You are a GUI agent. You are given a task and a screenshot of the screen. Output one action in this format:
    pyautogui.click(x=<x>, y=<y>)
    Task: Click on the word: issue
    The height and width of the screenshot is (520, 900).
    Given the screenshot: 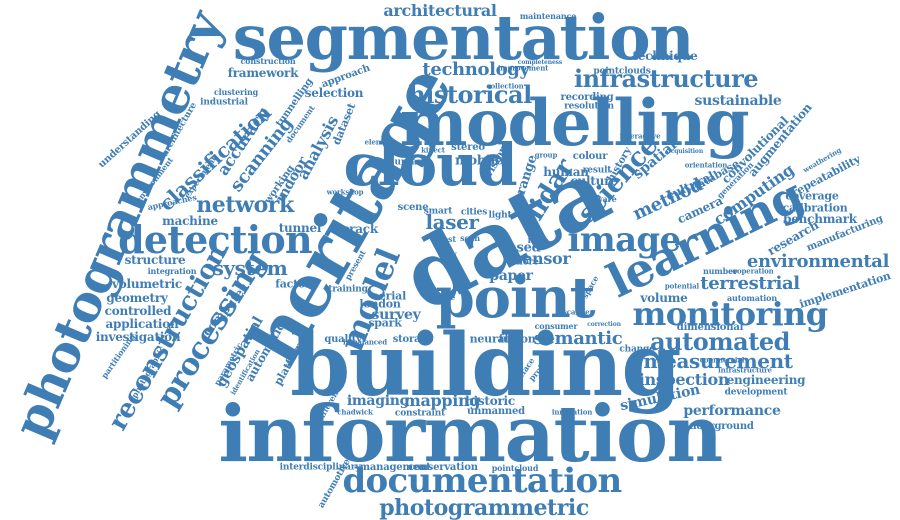 What is the action you would take?
    pyautogui.click(x=444, y=297)
    